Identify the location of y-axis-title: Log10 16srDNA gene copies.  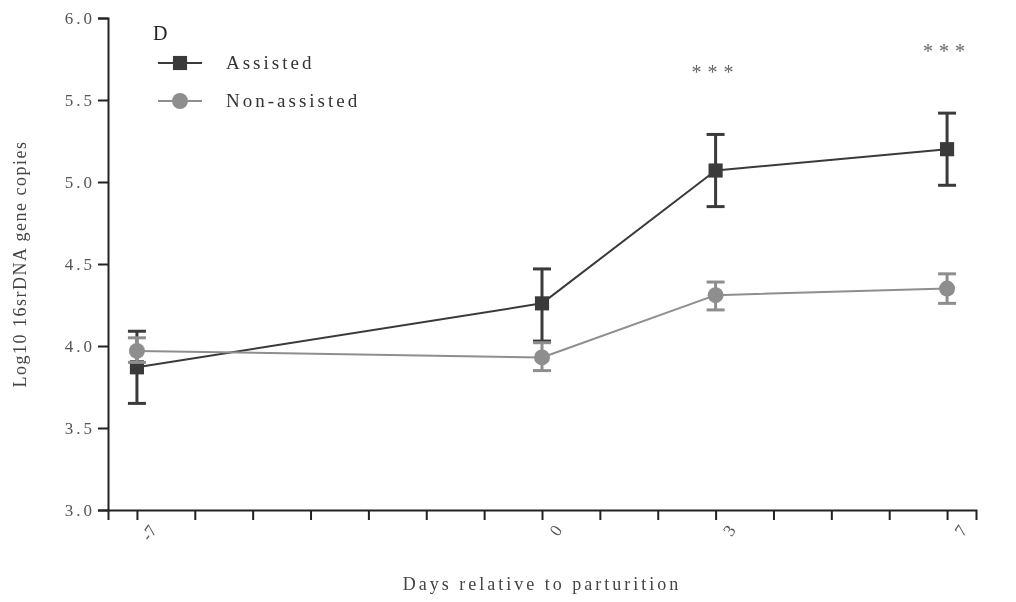
(20, 264).